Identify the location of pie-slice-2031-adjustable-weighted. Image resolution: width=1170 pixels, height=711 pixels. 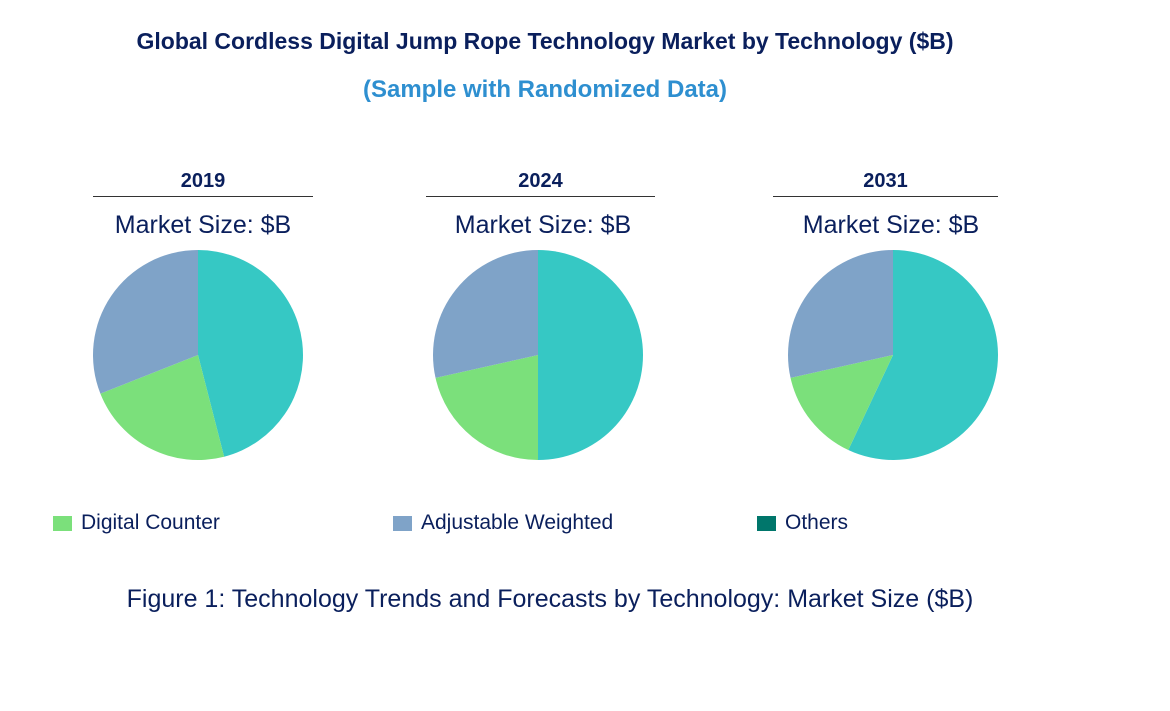
(840, 314).